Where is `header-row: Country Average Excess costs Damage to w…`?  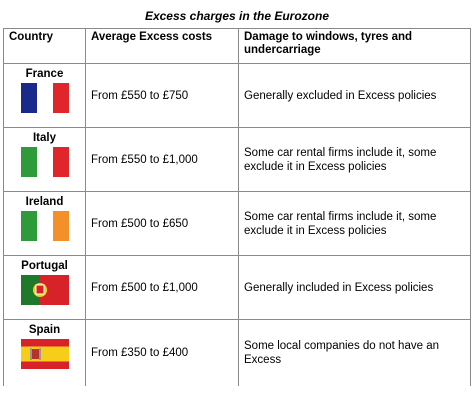
header-row: Country Average Excess costs Damage to w… is located at coordinates (237, 46).